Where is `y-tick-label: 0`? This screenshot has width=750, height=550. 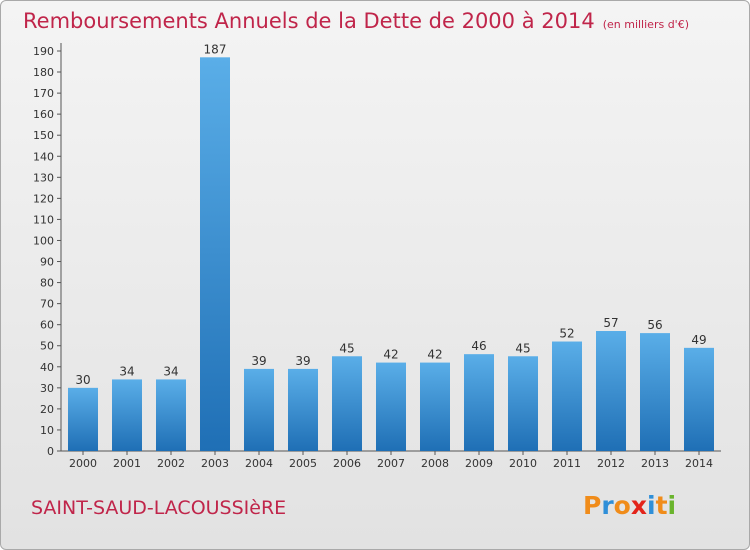 y-tick-label: 0 is located at coordinates (50, 451).